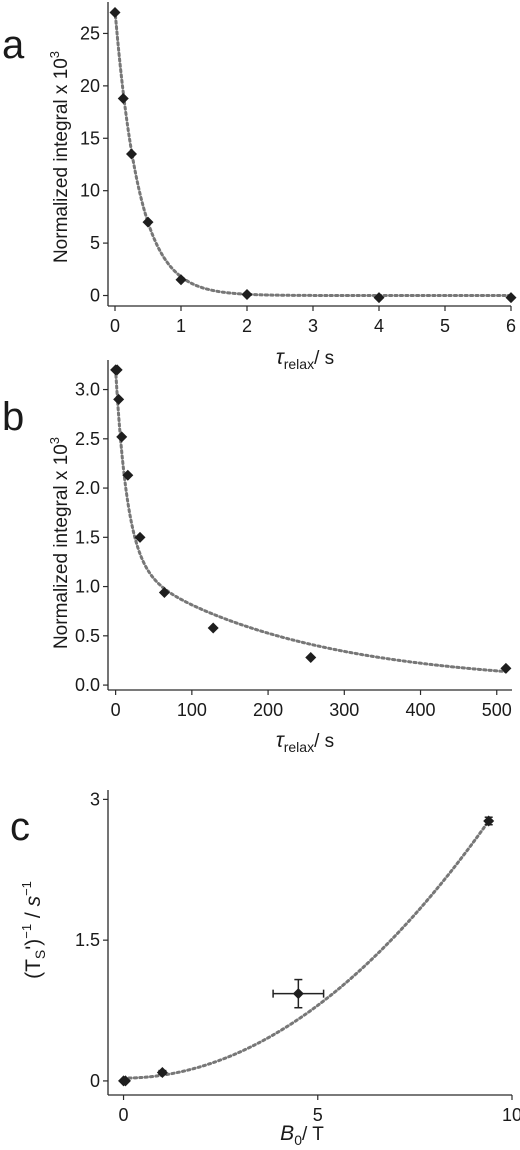 Image resolution: width=520 pixels, height=1150 pixels. I want to click on x-tick-label: 500, so click(497, 710).